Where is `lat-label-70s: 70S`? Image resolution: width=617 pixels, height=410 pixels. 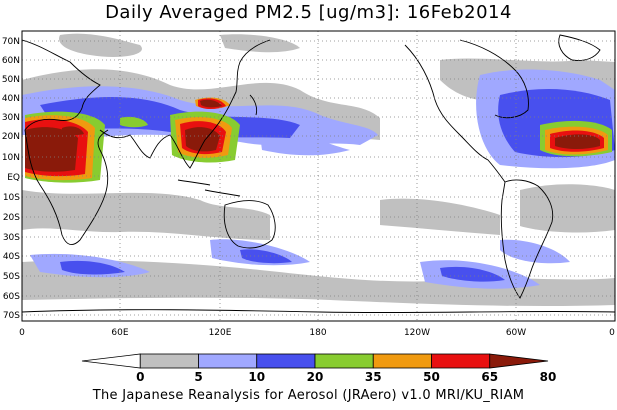 lat-label-70s: 70S is located at coordinates (11, 316).